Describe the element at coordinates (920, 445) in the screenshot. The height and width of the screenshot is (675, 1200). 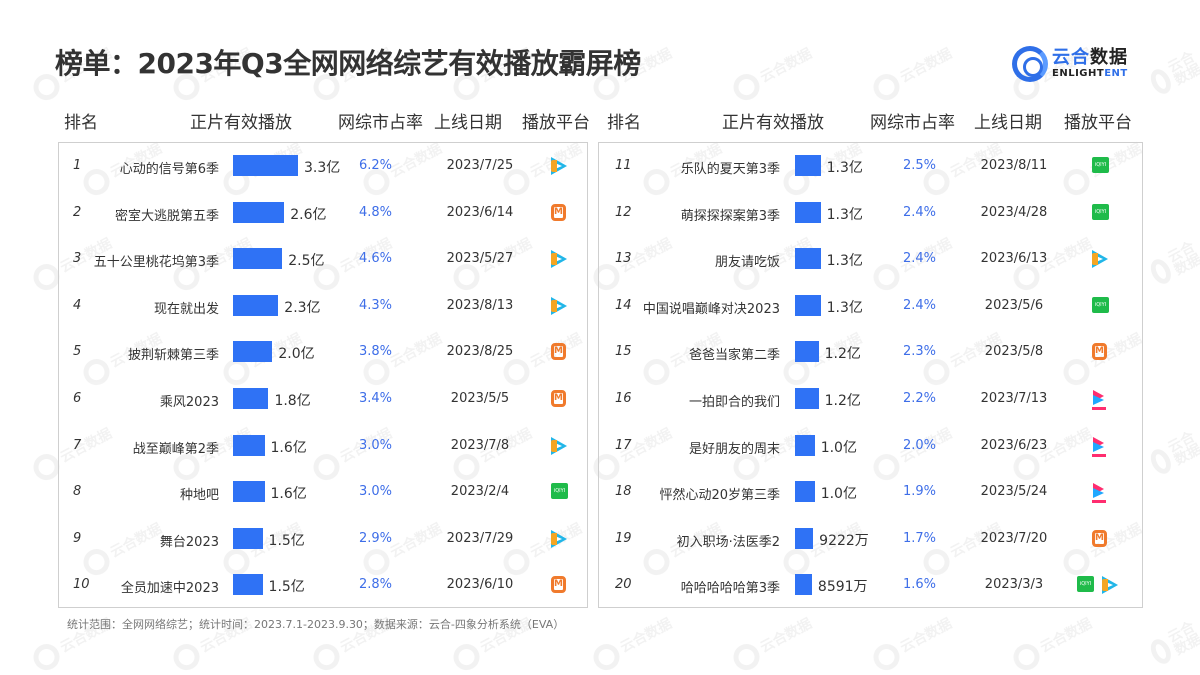
I see `market-share: 2.0%` at that location.